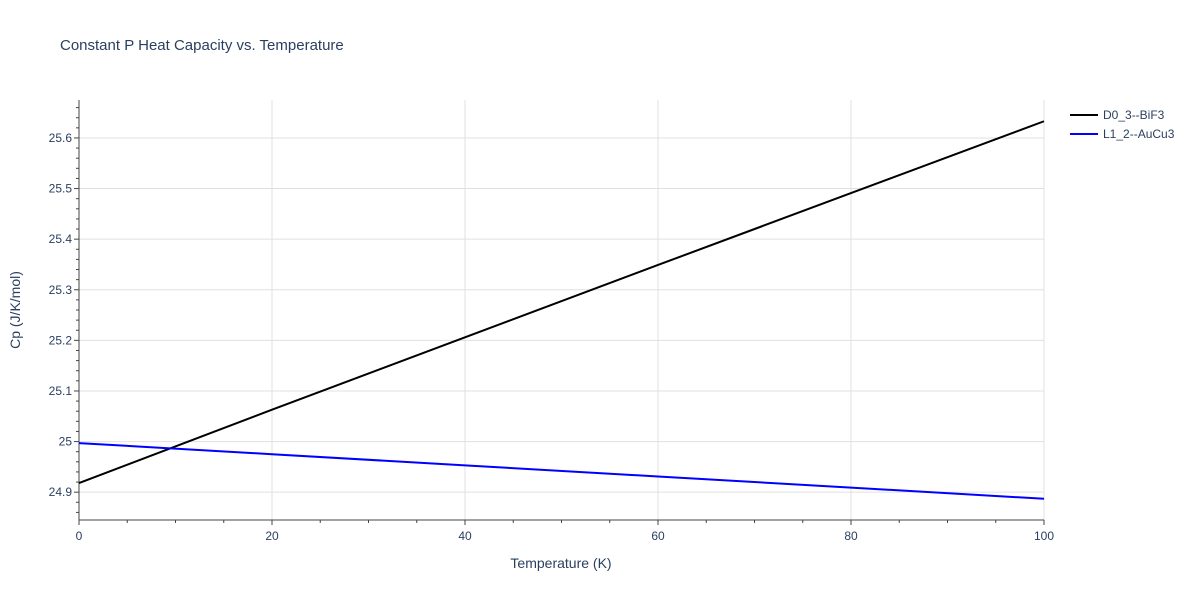 This screenshot has height=600, width=1200. Describe the element at coordinates (61, 492) in the screenshot. I see `y-tick-label: 24.9` at that location.